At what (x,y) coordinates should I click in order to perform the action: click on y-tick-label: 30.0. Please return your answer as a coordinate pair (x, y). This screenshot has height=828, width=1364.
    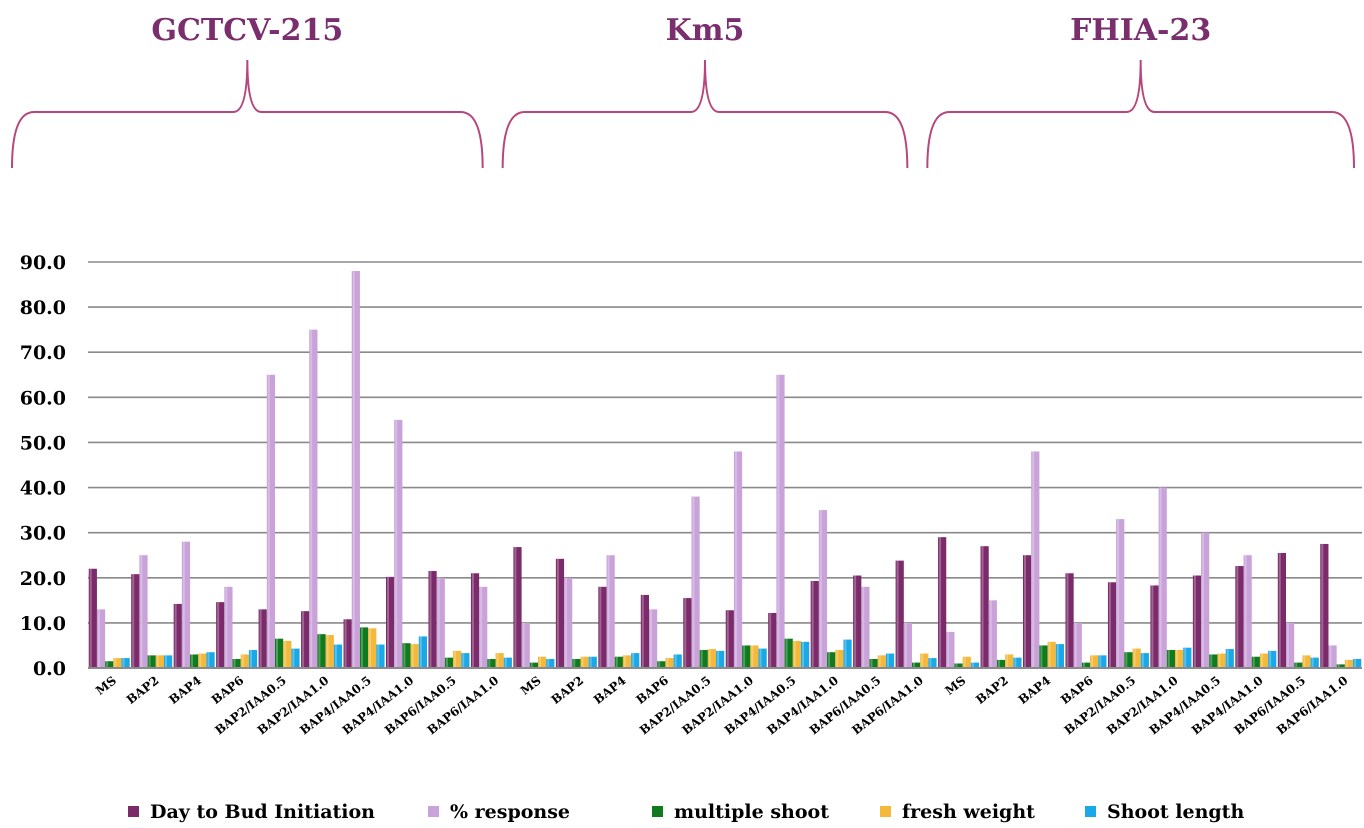
    Looking at the image, I should click on (43, 534).